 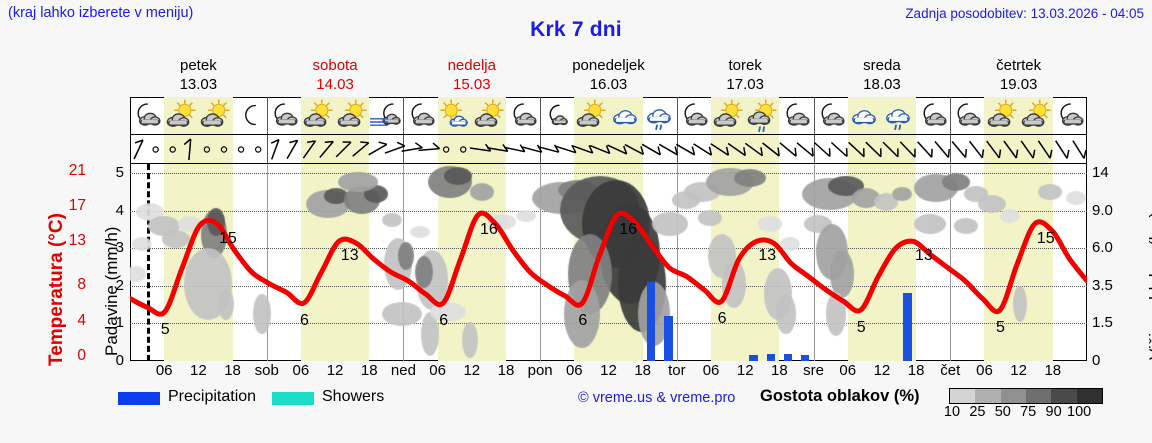 I want to click on day-header-3: ponedeljek 16.03, so click(x=608, y=75).